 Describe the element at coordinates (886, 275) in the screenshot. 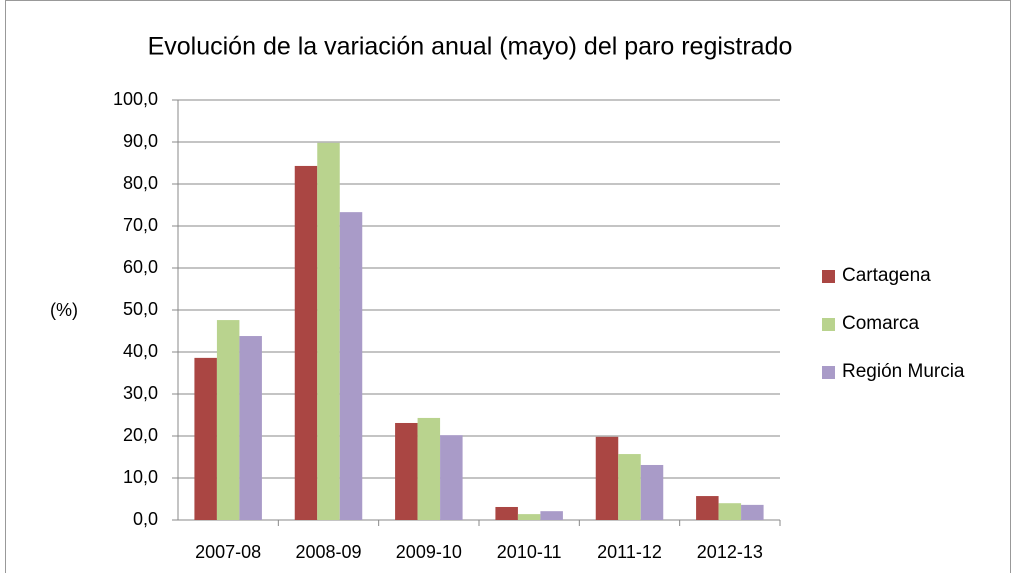

I see `legend-label: Cartagena` at that location.